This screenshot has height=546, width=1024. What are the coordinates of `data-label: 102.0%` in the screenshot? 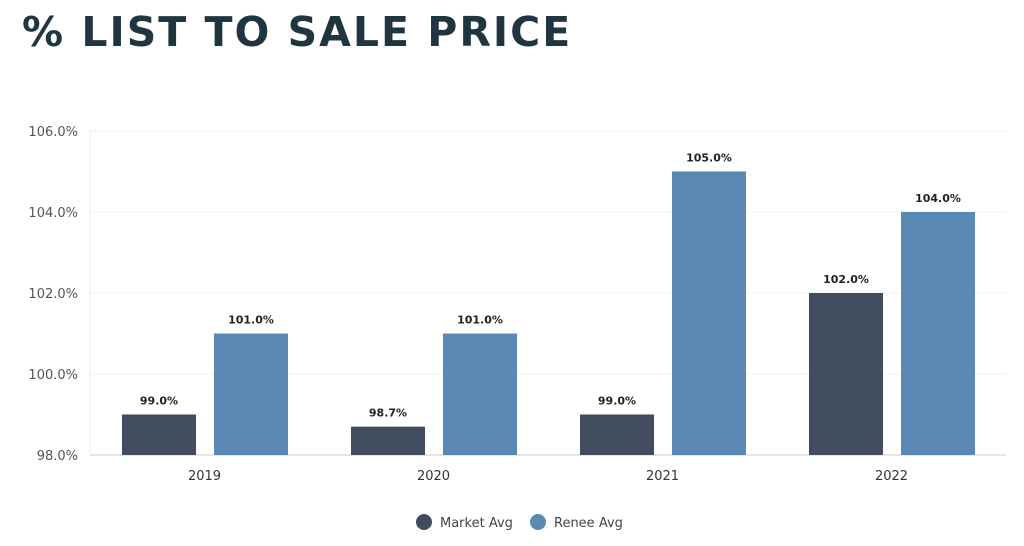 It's located at (846, 279).